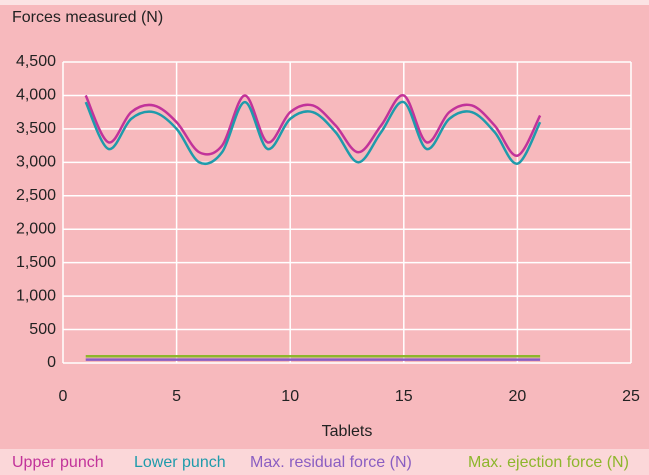  I want to click on y-tick-label: 2,500, so click(36, 195).